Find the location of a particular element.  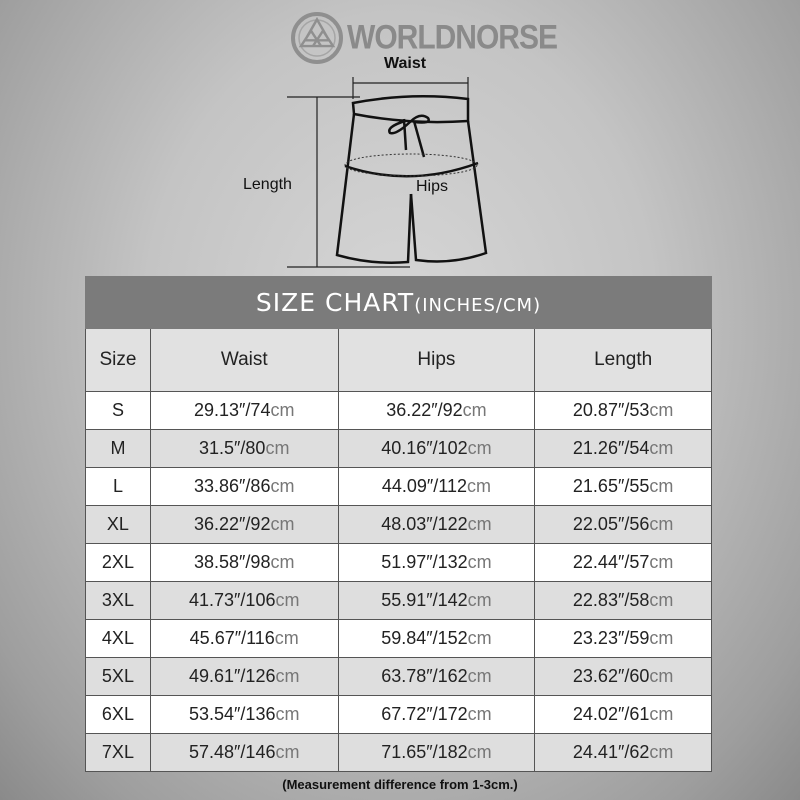

cell-waist: 57.48″/146cm is located at coordinates (244, 752).